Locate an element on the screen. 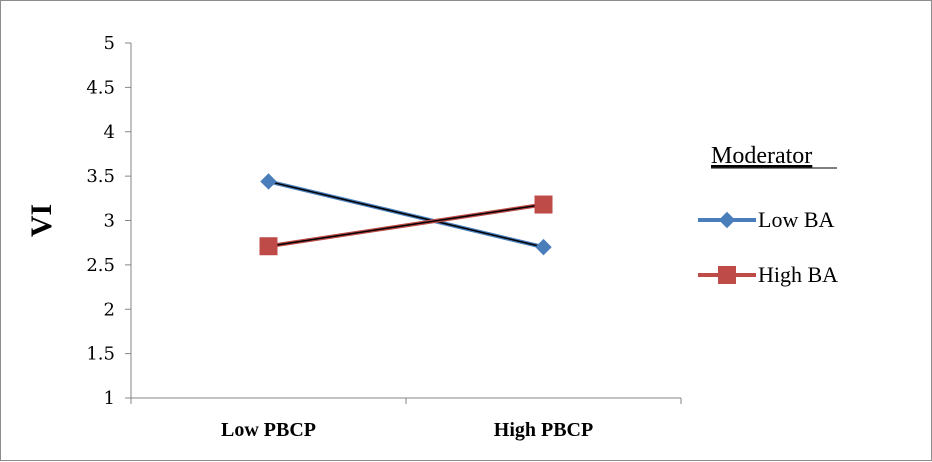  y-tick-label: 4.5 is located at coordinates (100, 87).